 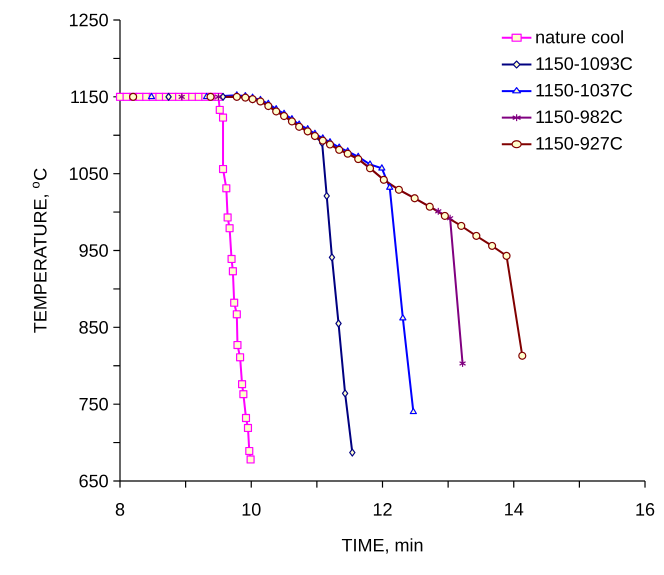 What do you see at coordinates (89, 173) in the screenshot?
I see `y-tick-label: 1050` at bounding box center [89, 173].